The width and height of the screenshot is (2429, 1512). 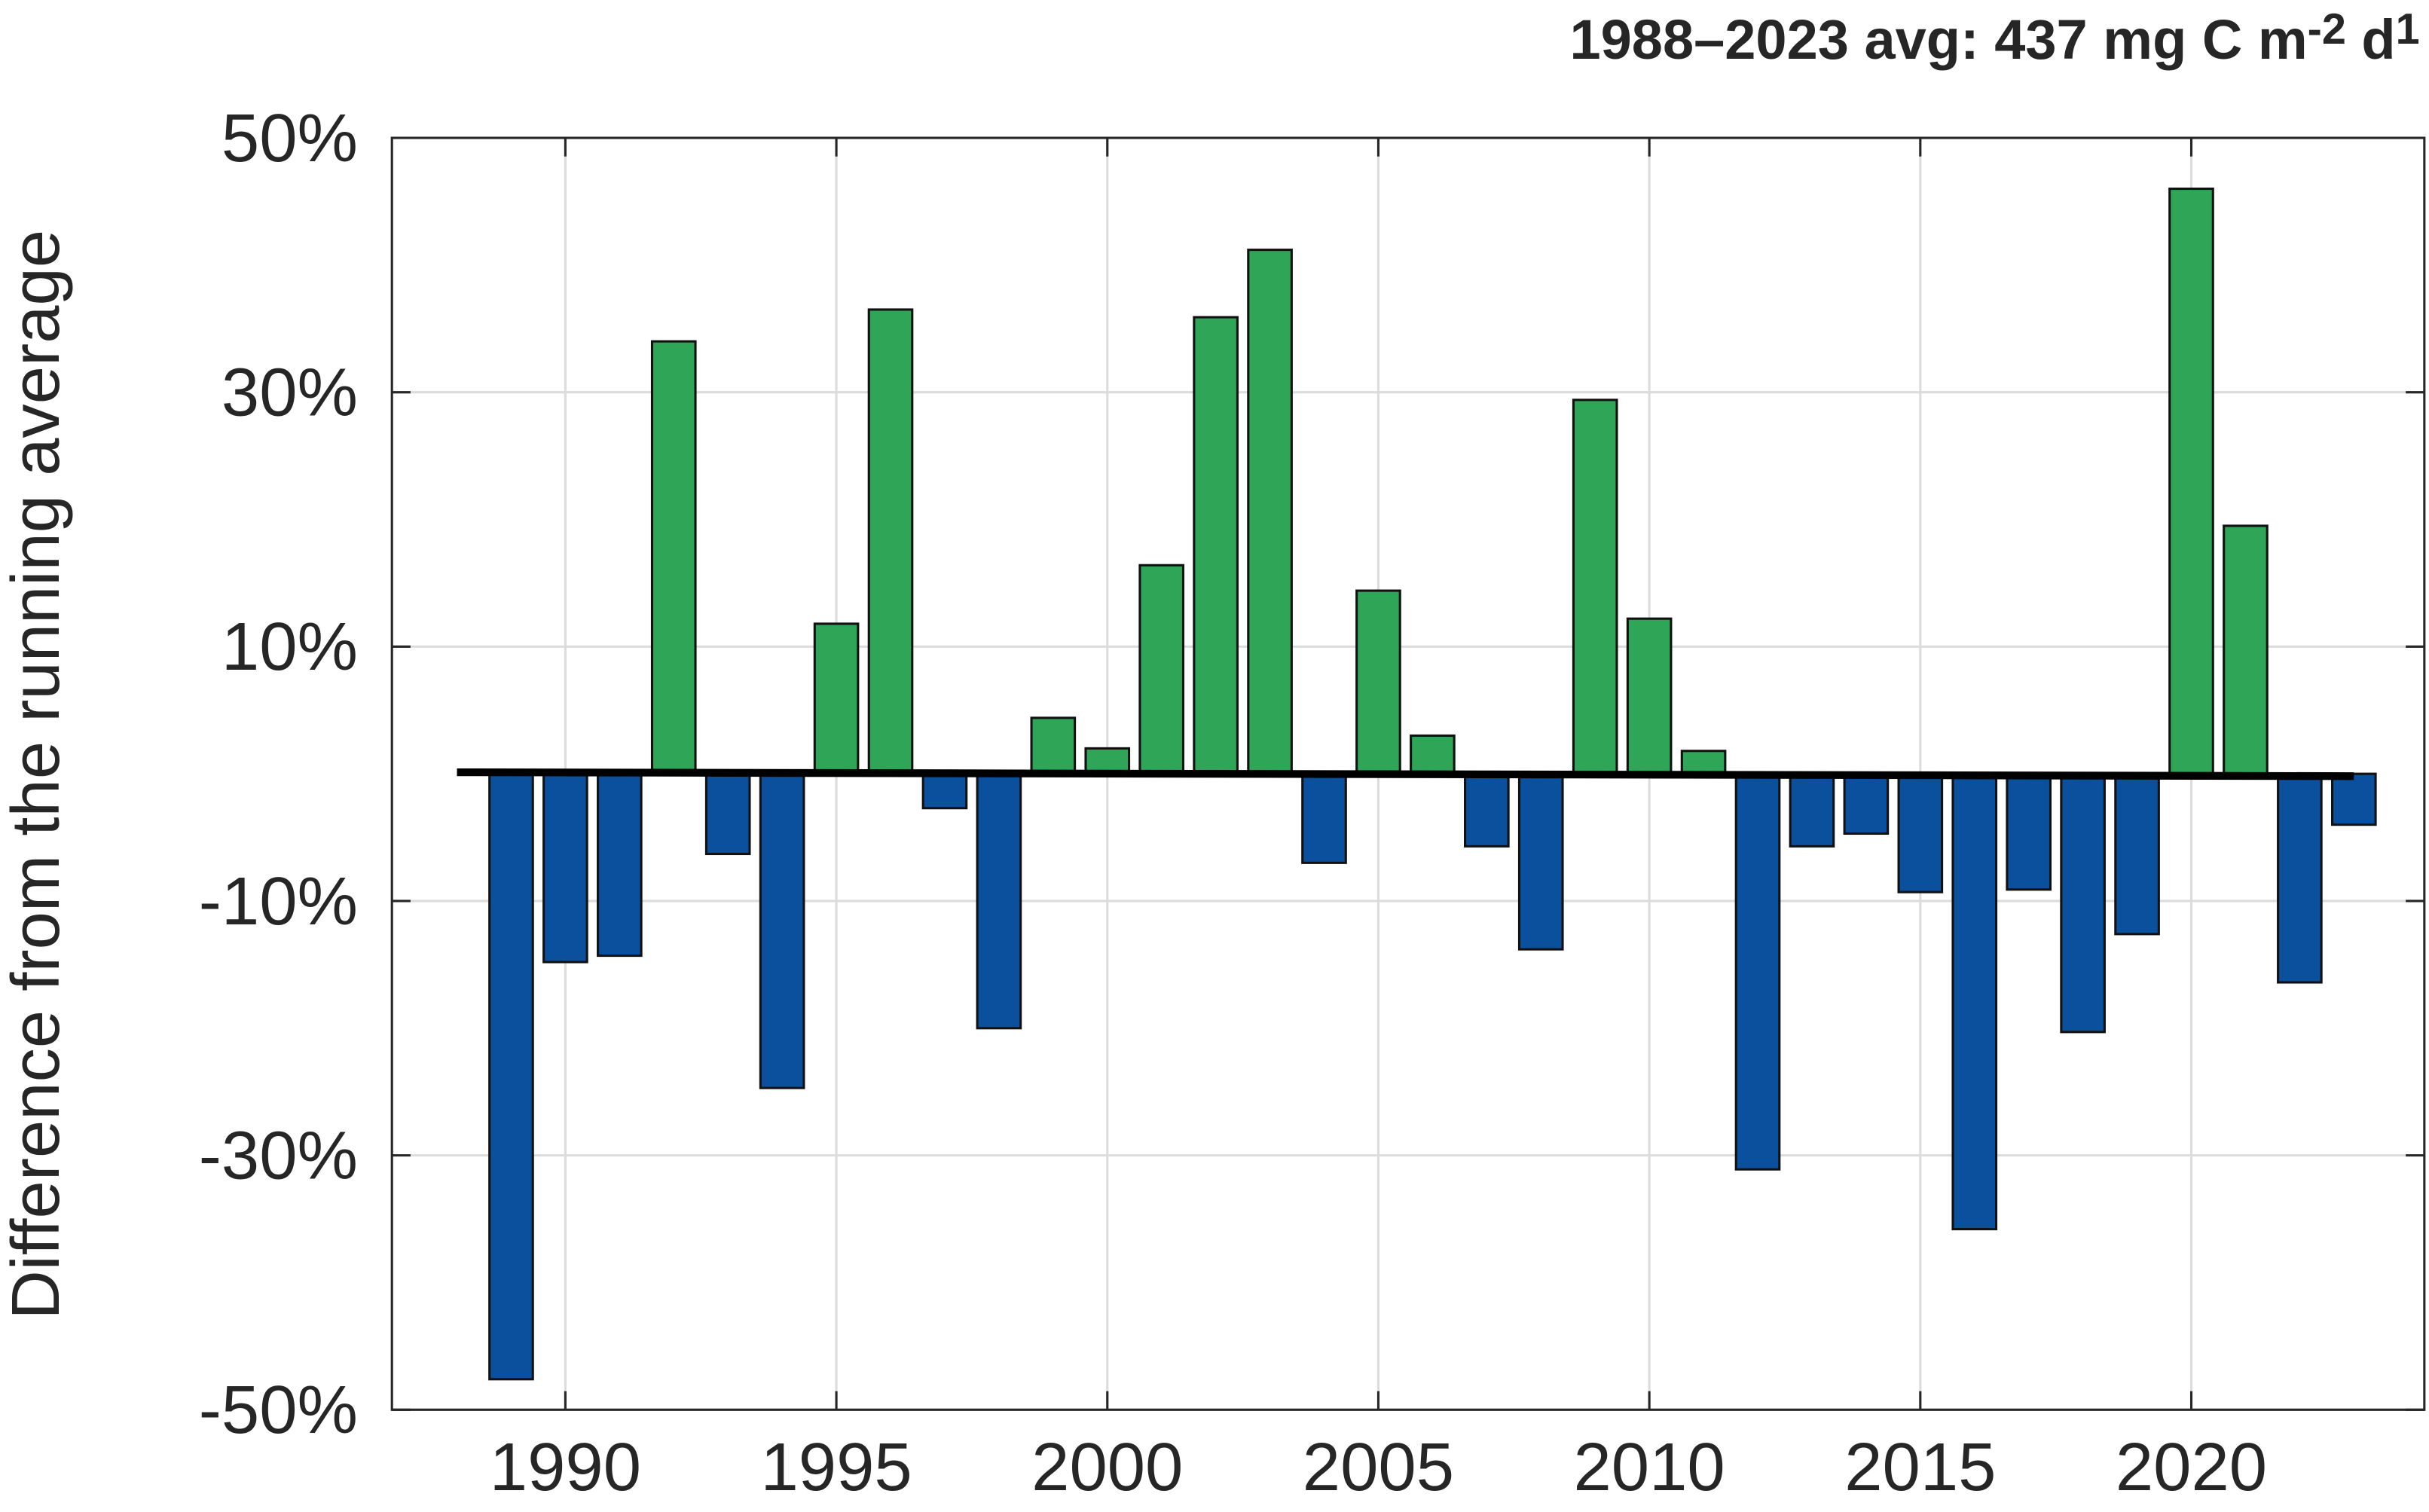 I want to click on x-tick-label: 2005, so click(x=1378, y=1467).